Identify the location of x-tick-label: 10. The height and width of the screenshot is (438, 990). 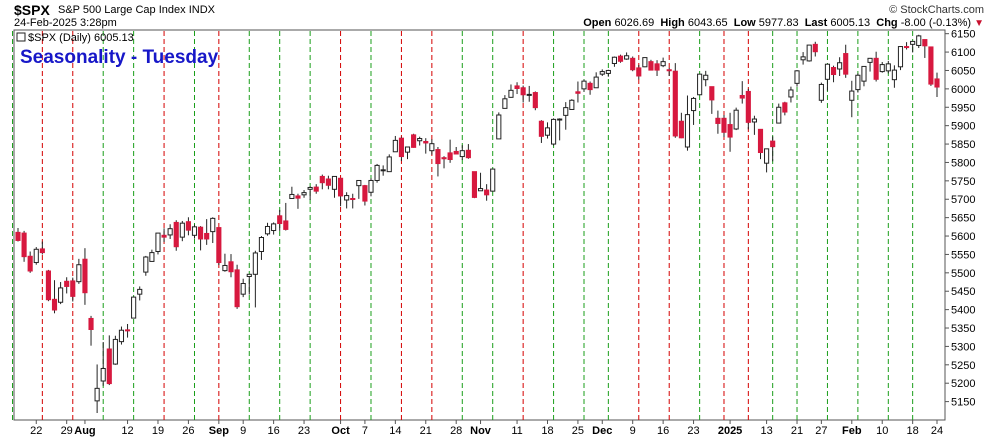
(882, 431).